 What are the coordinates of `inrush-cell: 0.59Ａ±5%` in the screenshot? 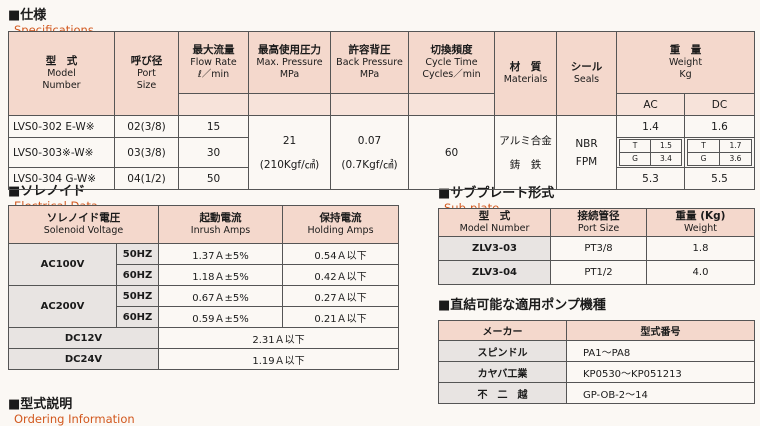 It's located at (221, 317).